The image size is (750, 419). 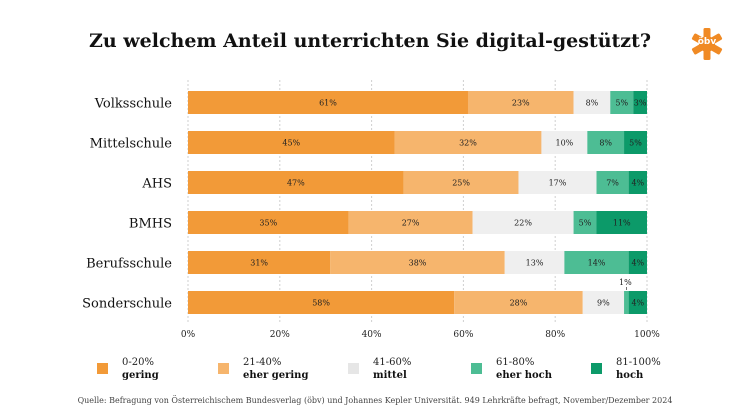 I want to click on data-label: 7%, so click(x=612, y=183).